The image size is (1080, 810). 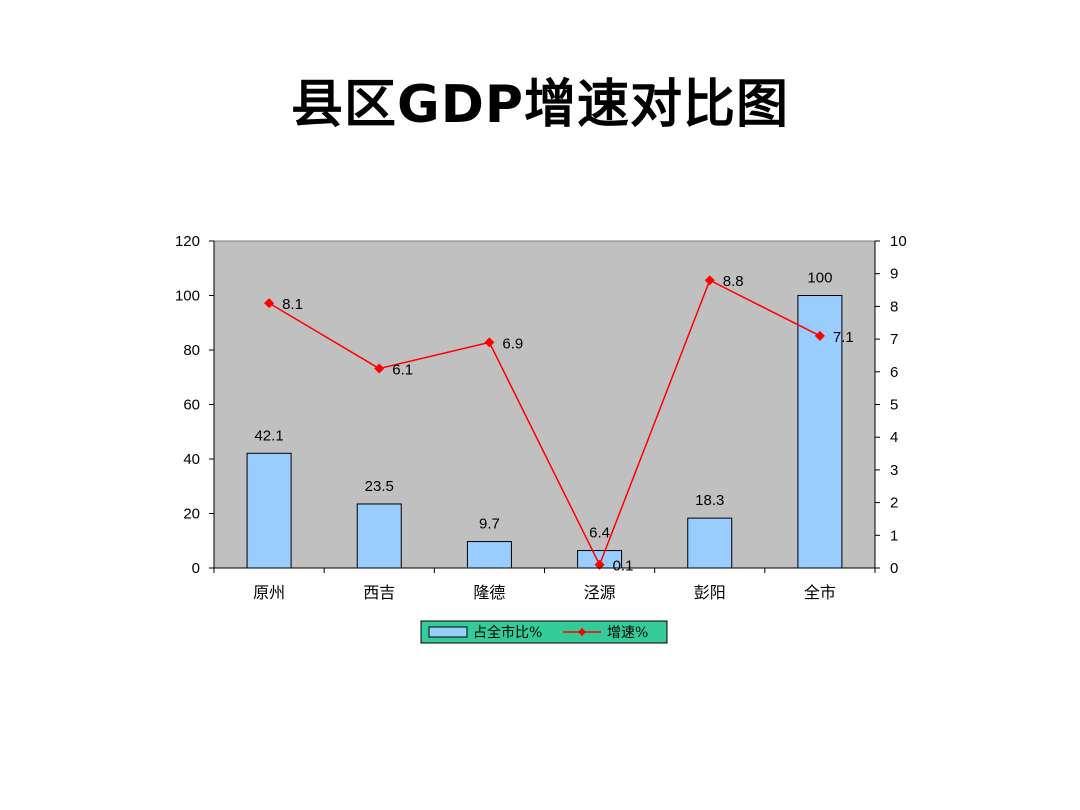 What do you see at coordinates (187, 296) in the screenshot?
I see `y-left-tick-label: 100` at bounding box center [187, 296].